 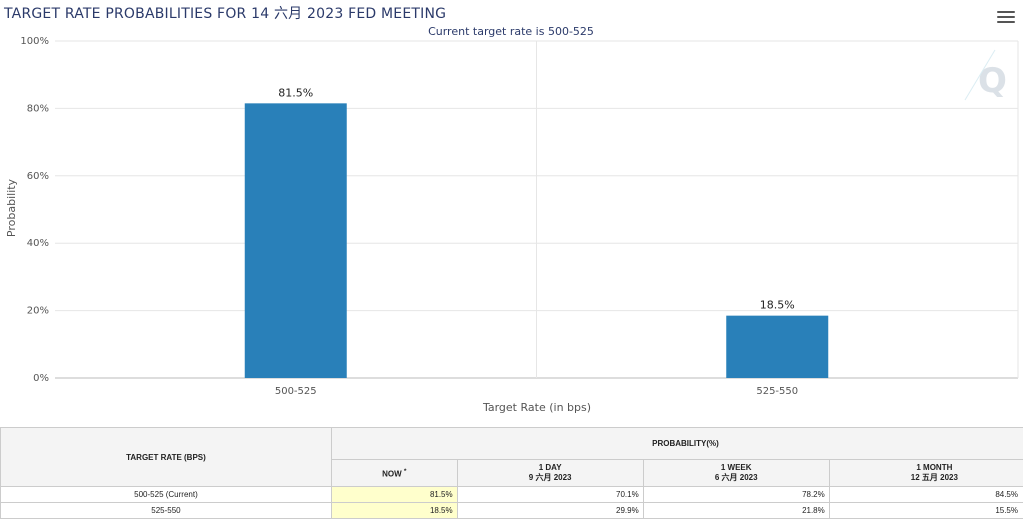 What do you see at coordinates (676, 443) in the screenshot?
I see `probability-header: PROBABILITY(%)` at bounding box center [676, 443].